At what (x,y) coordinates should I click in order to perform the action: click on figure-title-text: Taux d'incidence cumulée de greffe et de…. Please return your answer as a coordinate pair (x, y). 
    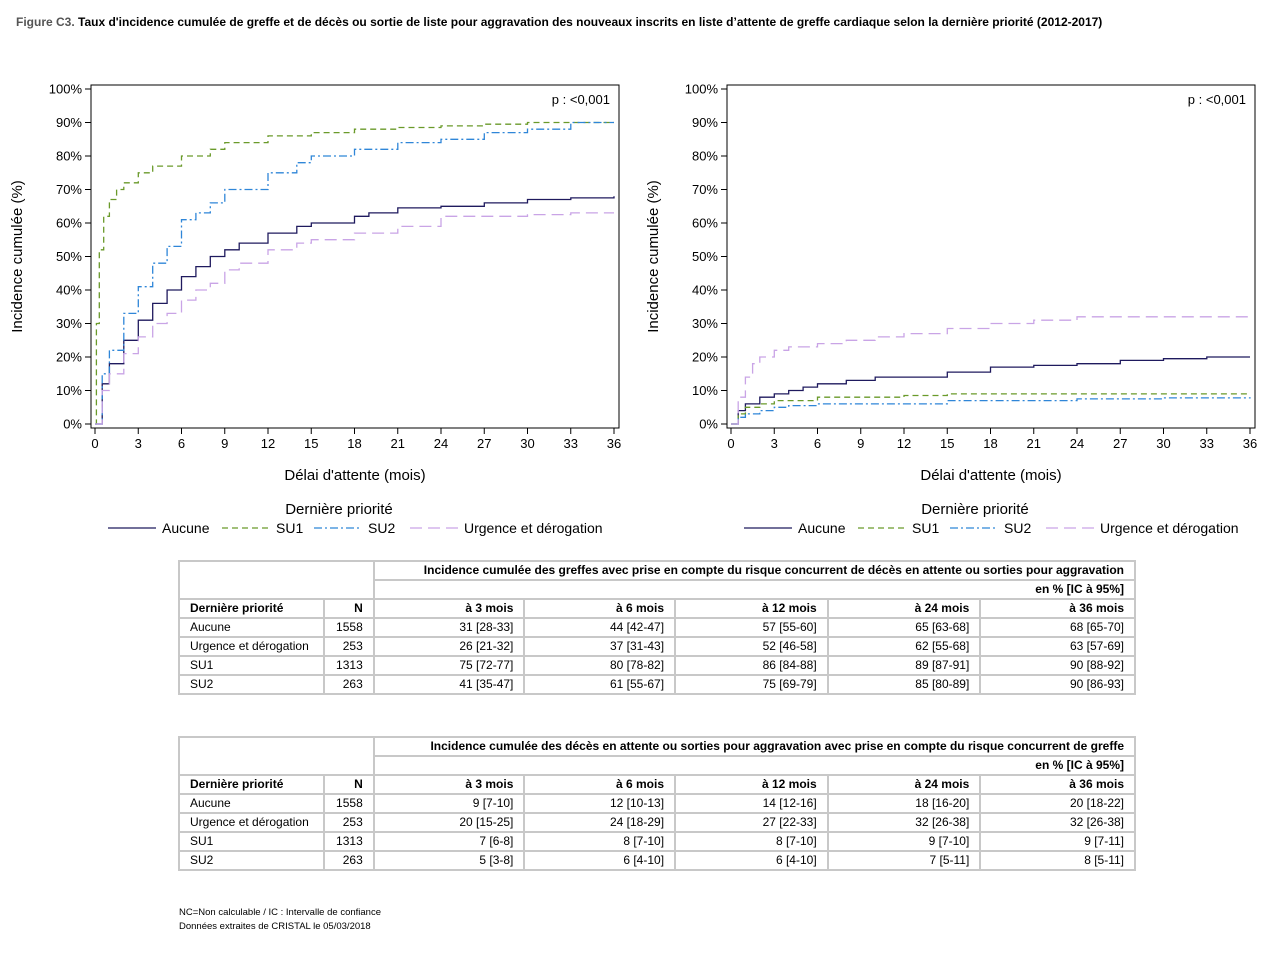
    Looking at the image, I should click on (588, 22).